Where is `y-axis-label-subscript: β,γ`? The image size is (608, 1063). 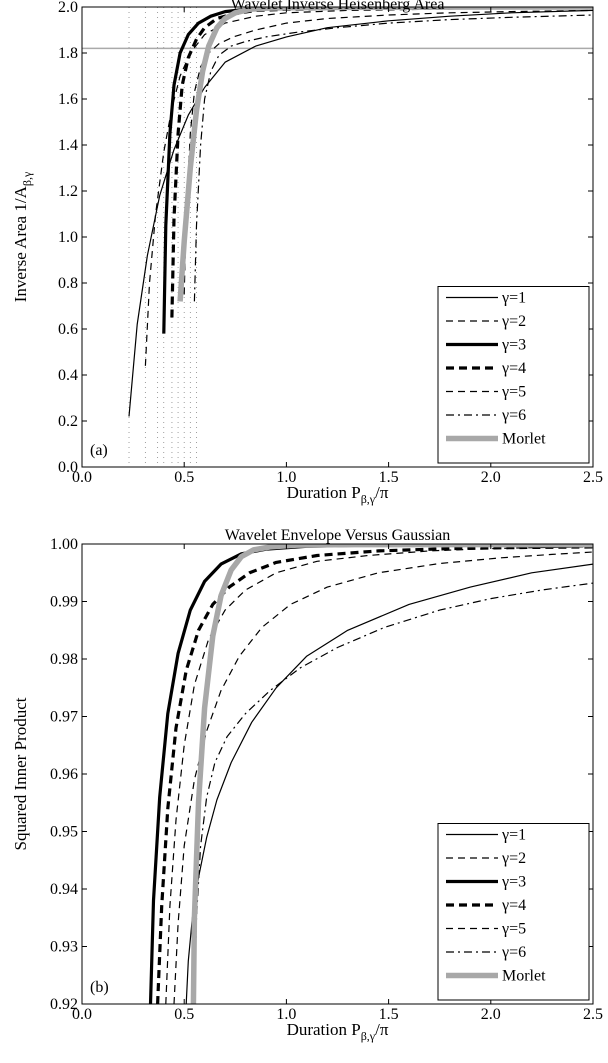 y-axis-label-subscript: β,γ is located at coordinates (27, 178).